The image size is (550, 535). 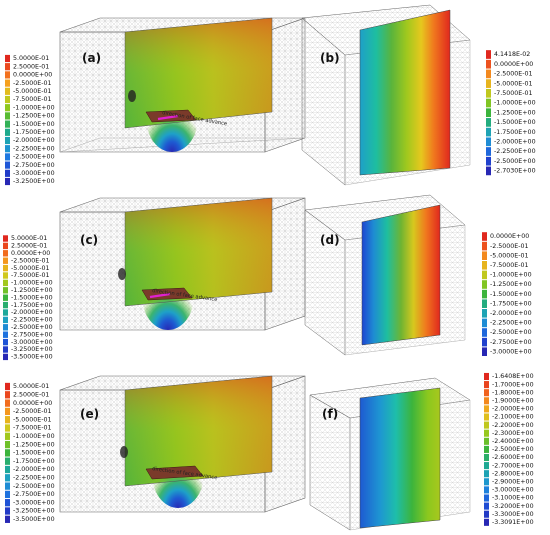 I want to click on legend-label: -2.1000E+00, so click(x=513, y=417).